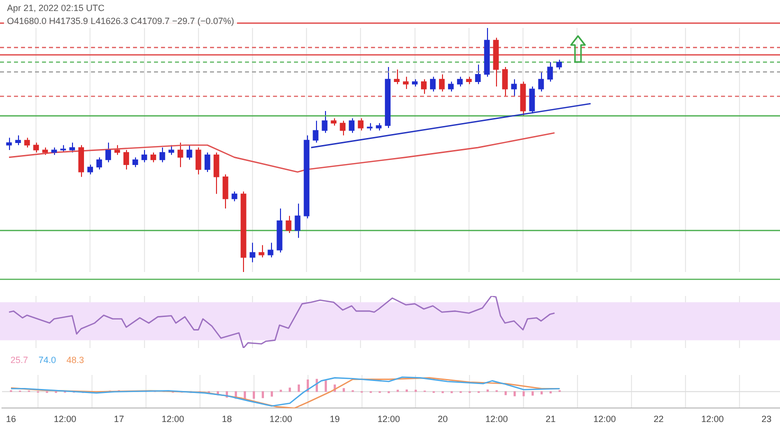  I want to click on x-tick-label: 17, so click(119, 419).